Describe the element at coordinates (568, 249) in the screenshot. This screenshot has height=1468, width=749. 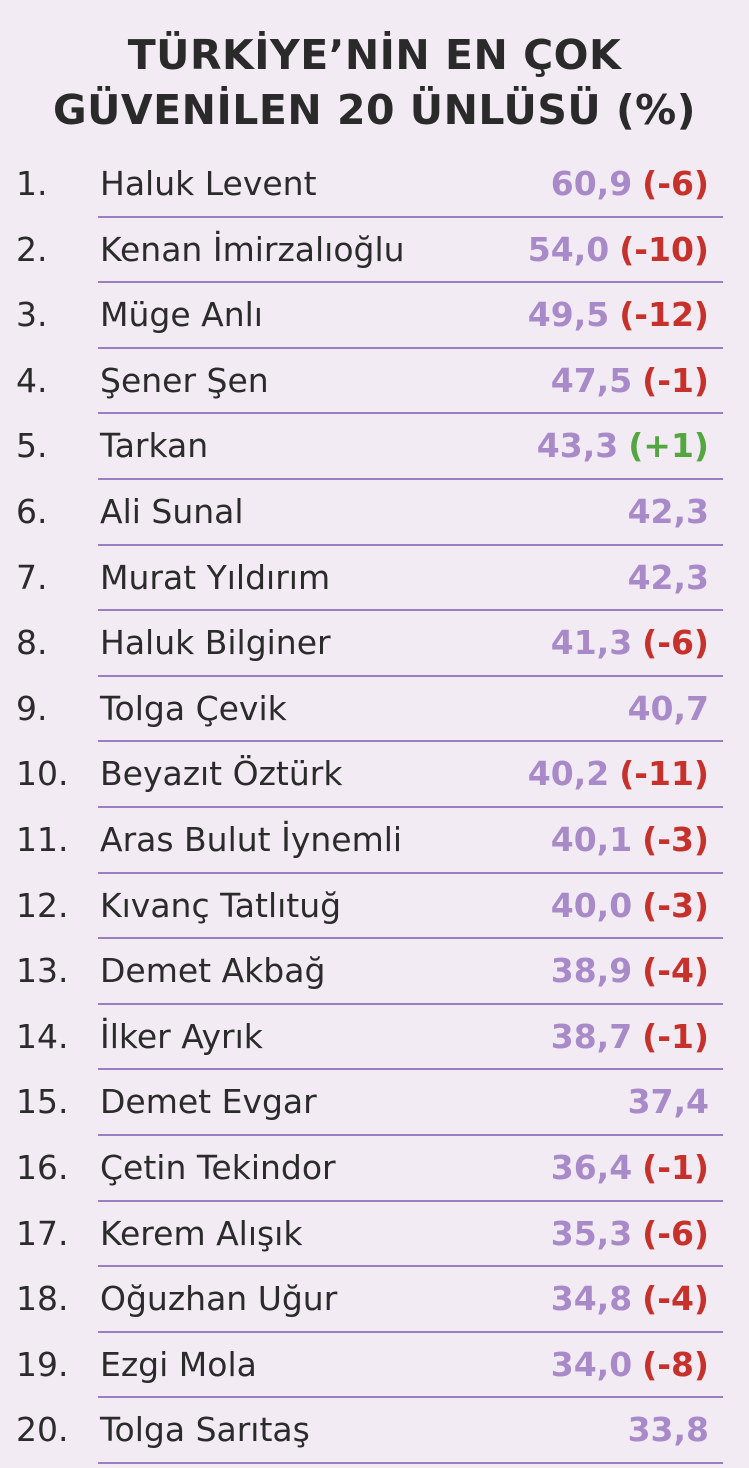
I see `trust-value: 54,0` at that location.